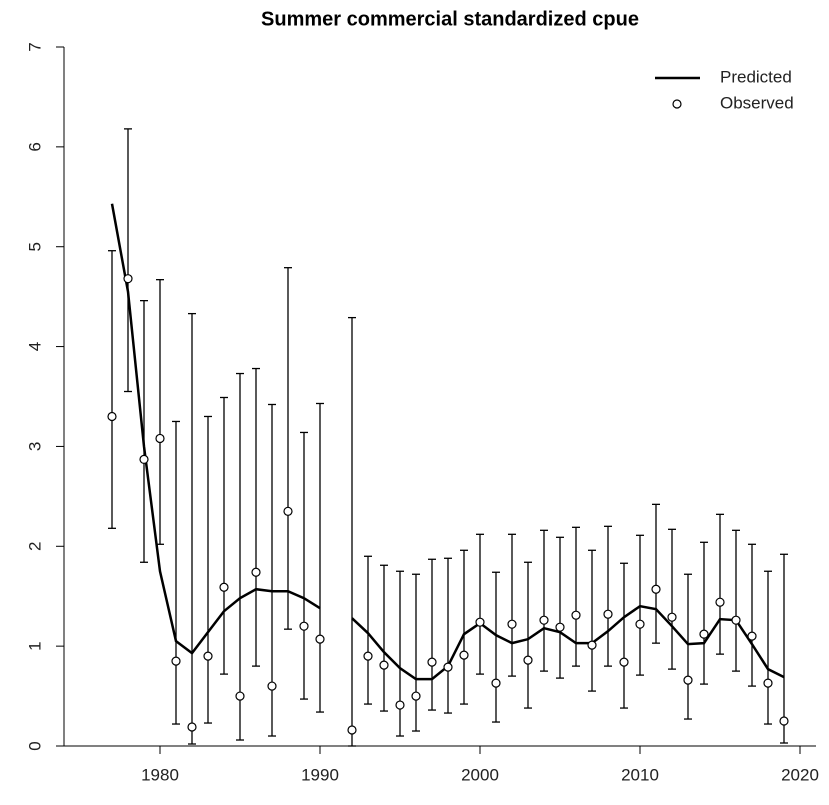 This screenshot has width=829, height=805. What do you see at coordinates (677, 104) in the screenshot?
I see `legend-point` at bounding box center [677, 104].